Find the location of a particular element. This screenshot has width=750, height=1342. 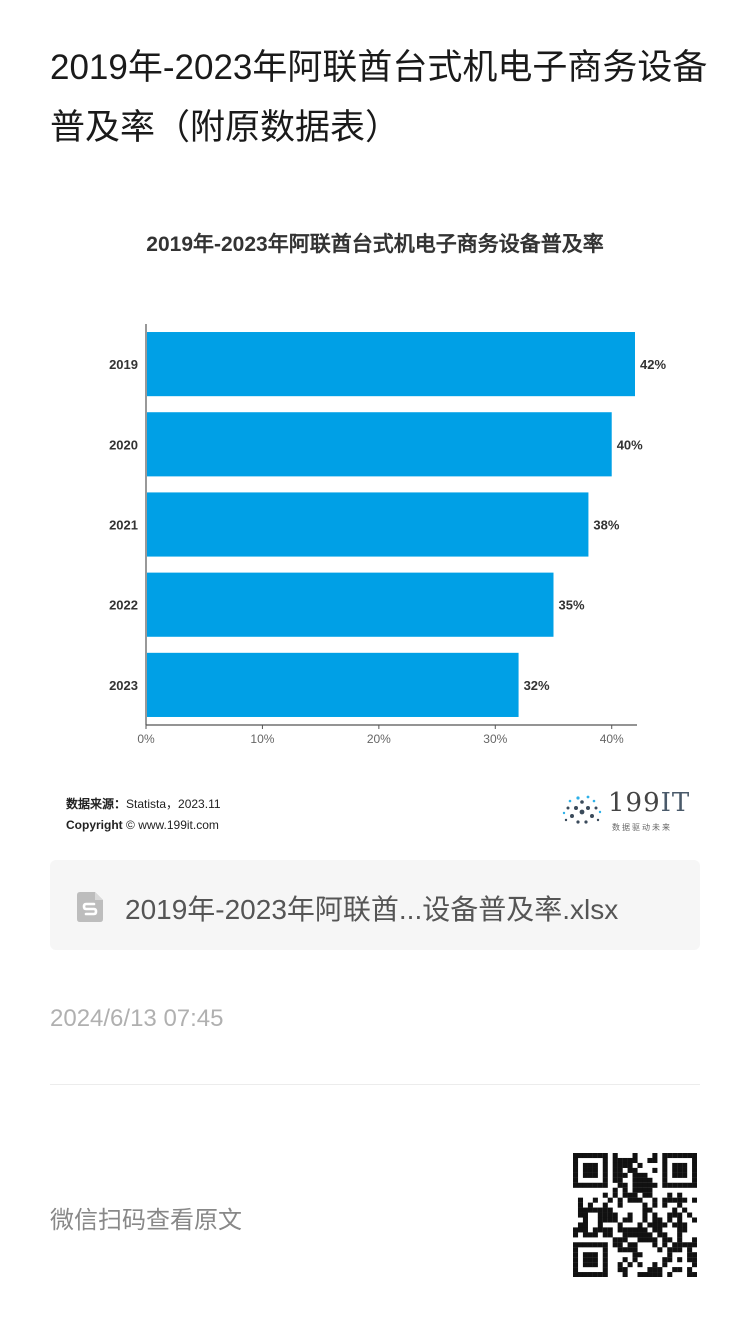

data-label: 40% is located at coordinates (630, 444).